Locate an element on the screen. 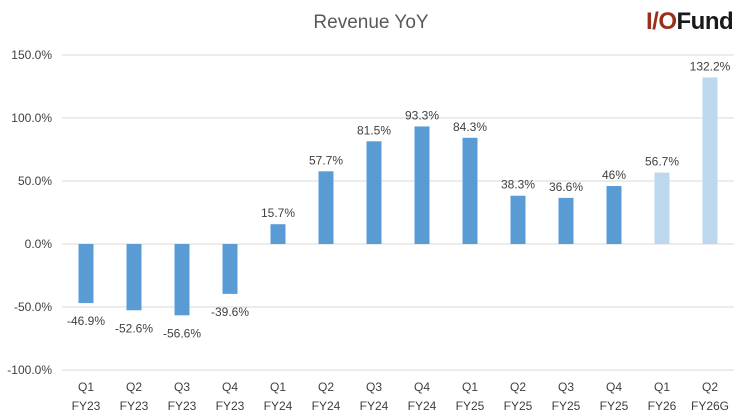 The width and height of the screenshot is (743, 415). data-label: 56.7% is located at coordinates (662, 162).